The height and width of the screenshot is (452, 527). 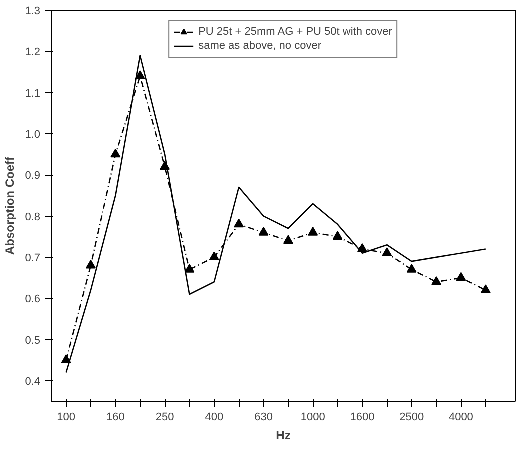 What do you see at coordinates (66, 418) in the screenshot?
I see `x-tick-label: 100` at bounding box center [66, 418].